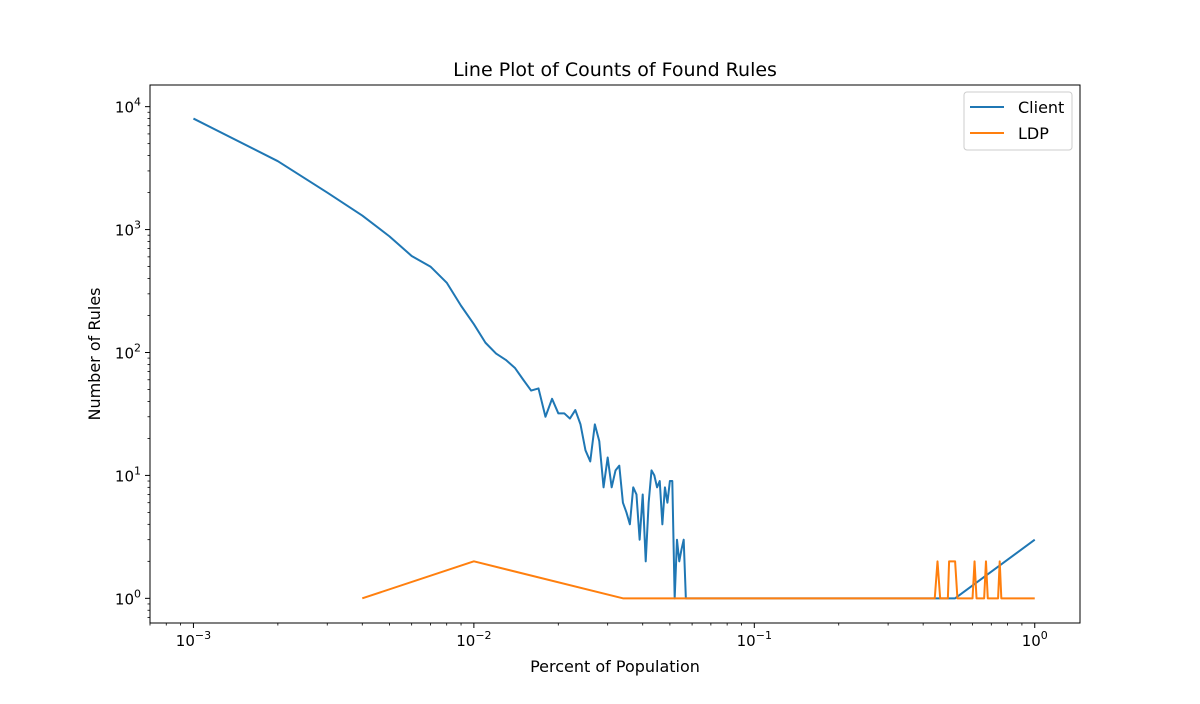 The height and width of the screenshot is (704, 1200). What do you see at coordinates (615, 666) in the screenshot?
I see `x-axis-label: Percent of Population` at bounding box center [615, 666].